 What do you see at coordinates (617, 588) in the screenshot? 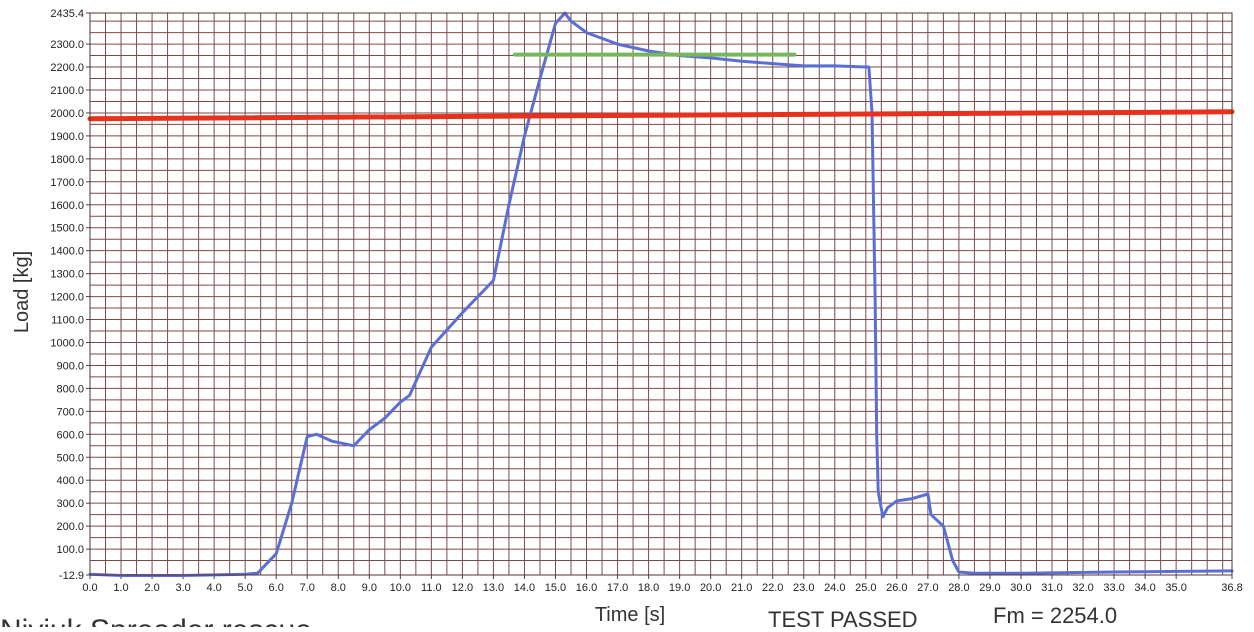
I see `x-tick-label: 17.0` at bounding box center [617, 588].